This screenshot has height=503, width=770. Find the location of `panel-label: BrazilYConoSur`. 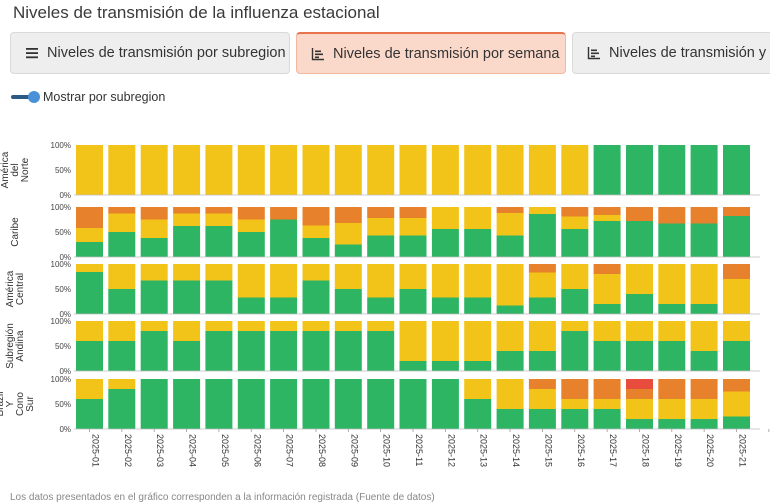

panel-label: BrazilYConoSur is located at coordinates (18, 403).